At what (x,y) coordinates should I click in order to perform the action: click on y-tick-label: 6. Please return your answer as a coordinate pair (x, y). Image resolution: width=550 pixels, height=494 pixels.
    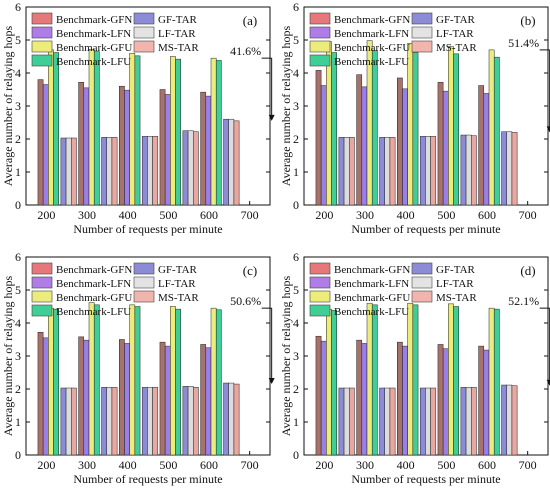
    Looking at the image, I should click on (296, 257).